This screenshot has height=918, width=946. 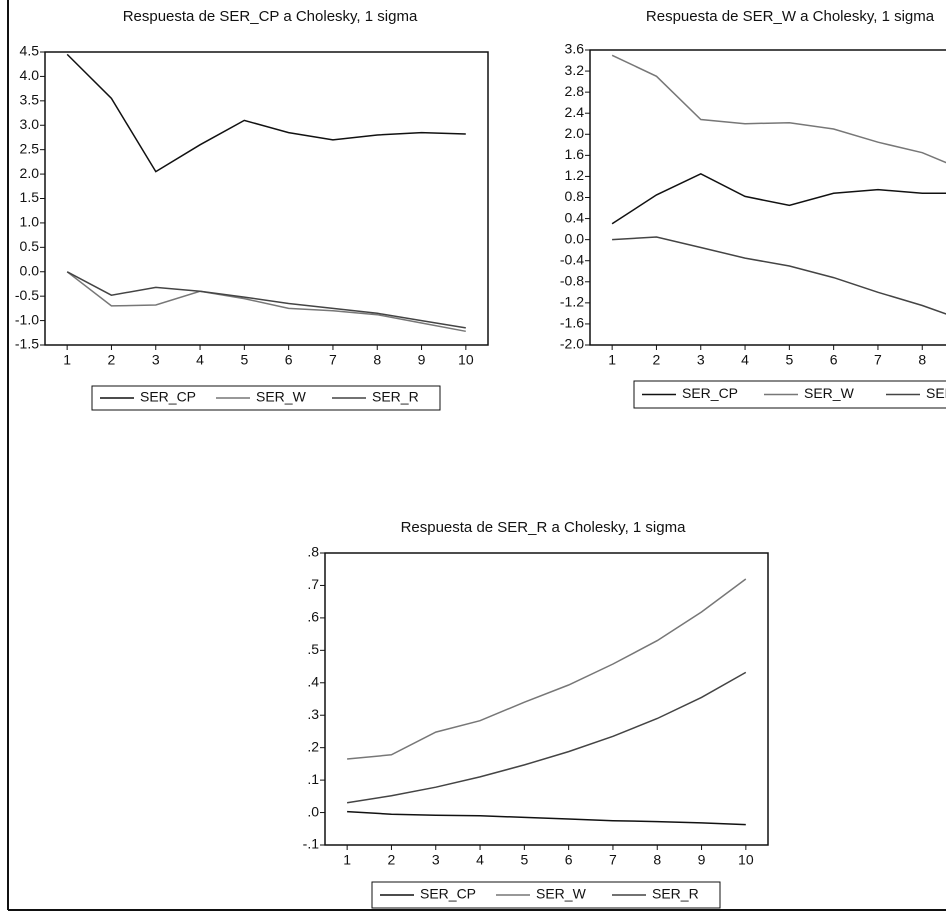 What do you see at coordinates (575, 154) in the screenshot?
I see `y-tick-label: 1.6` at bounding box center [575, 154].